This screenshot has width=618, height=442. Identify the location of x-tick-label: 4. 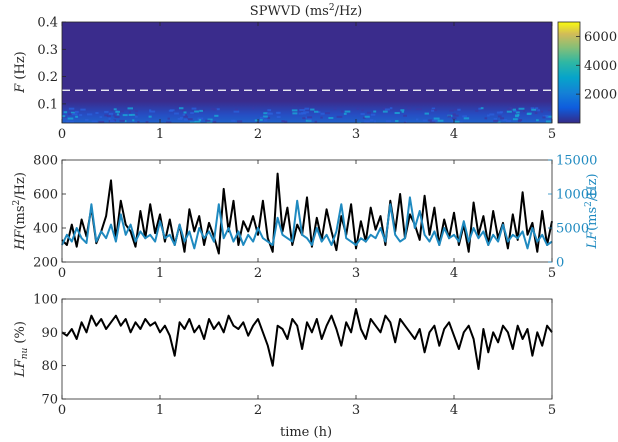
(454, 134).